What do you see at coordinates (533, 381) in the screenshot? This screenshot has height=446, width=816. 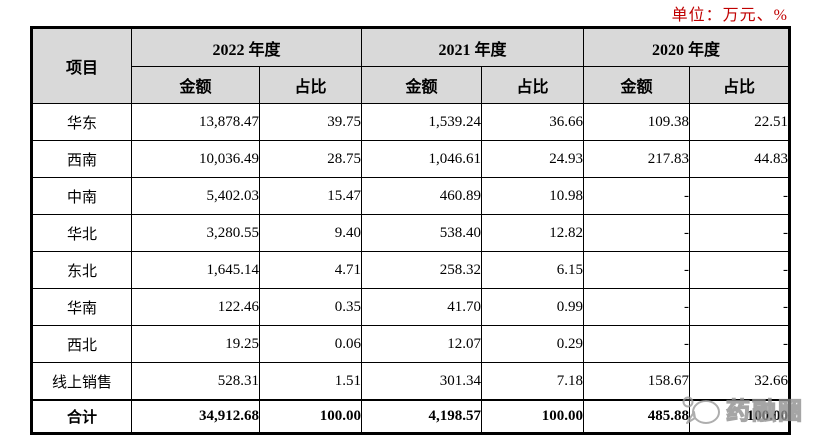 I see `cell-ratio: 7.18` at bounding box center [533, 381].